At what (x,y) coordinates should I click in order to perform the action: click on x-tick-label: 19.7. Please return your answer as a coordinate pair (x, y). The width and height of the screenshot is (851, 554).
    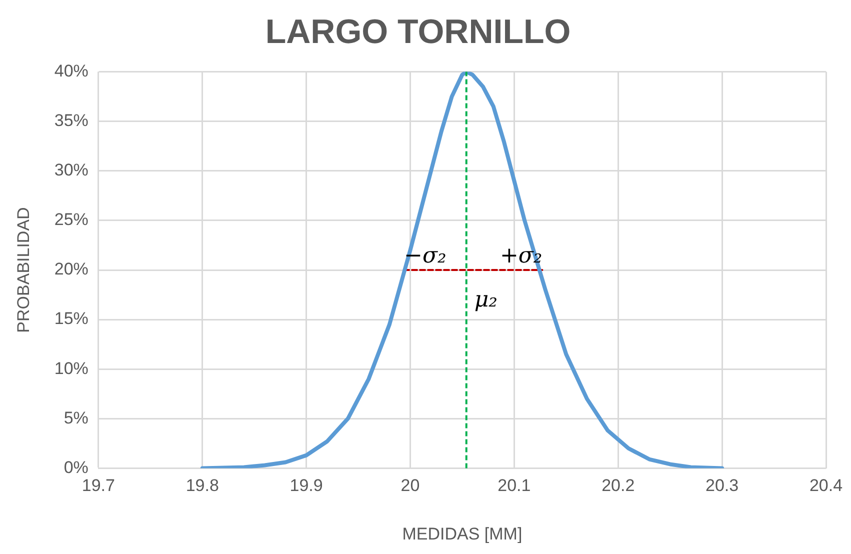
    Looking at the image, I should click on (98, 486).